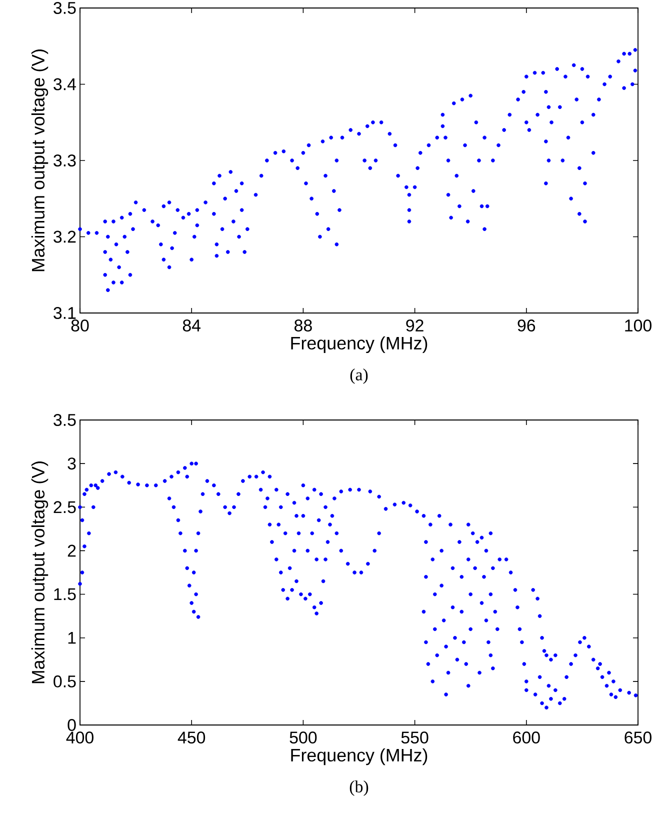  I want to click on x-tick-label: 84, so click(191, 326).